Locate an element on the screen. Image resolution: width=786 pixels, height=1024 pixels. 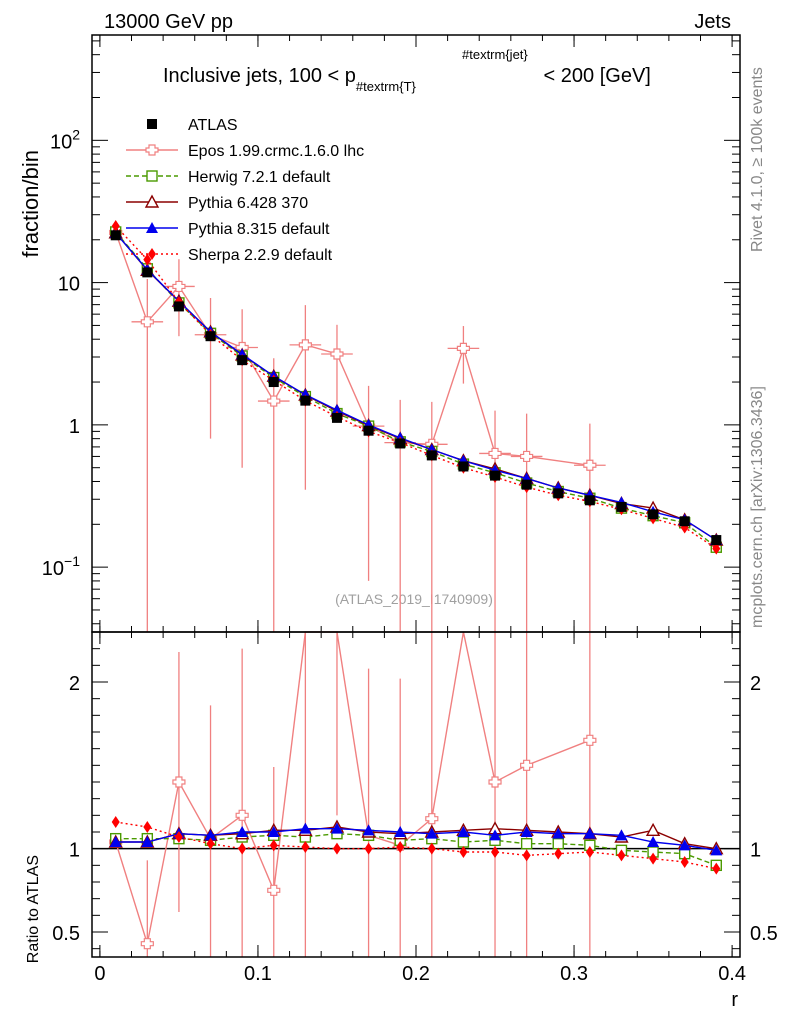
ratio-tick-label: 2 is located at coordinates (74, 684).